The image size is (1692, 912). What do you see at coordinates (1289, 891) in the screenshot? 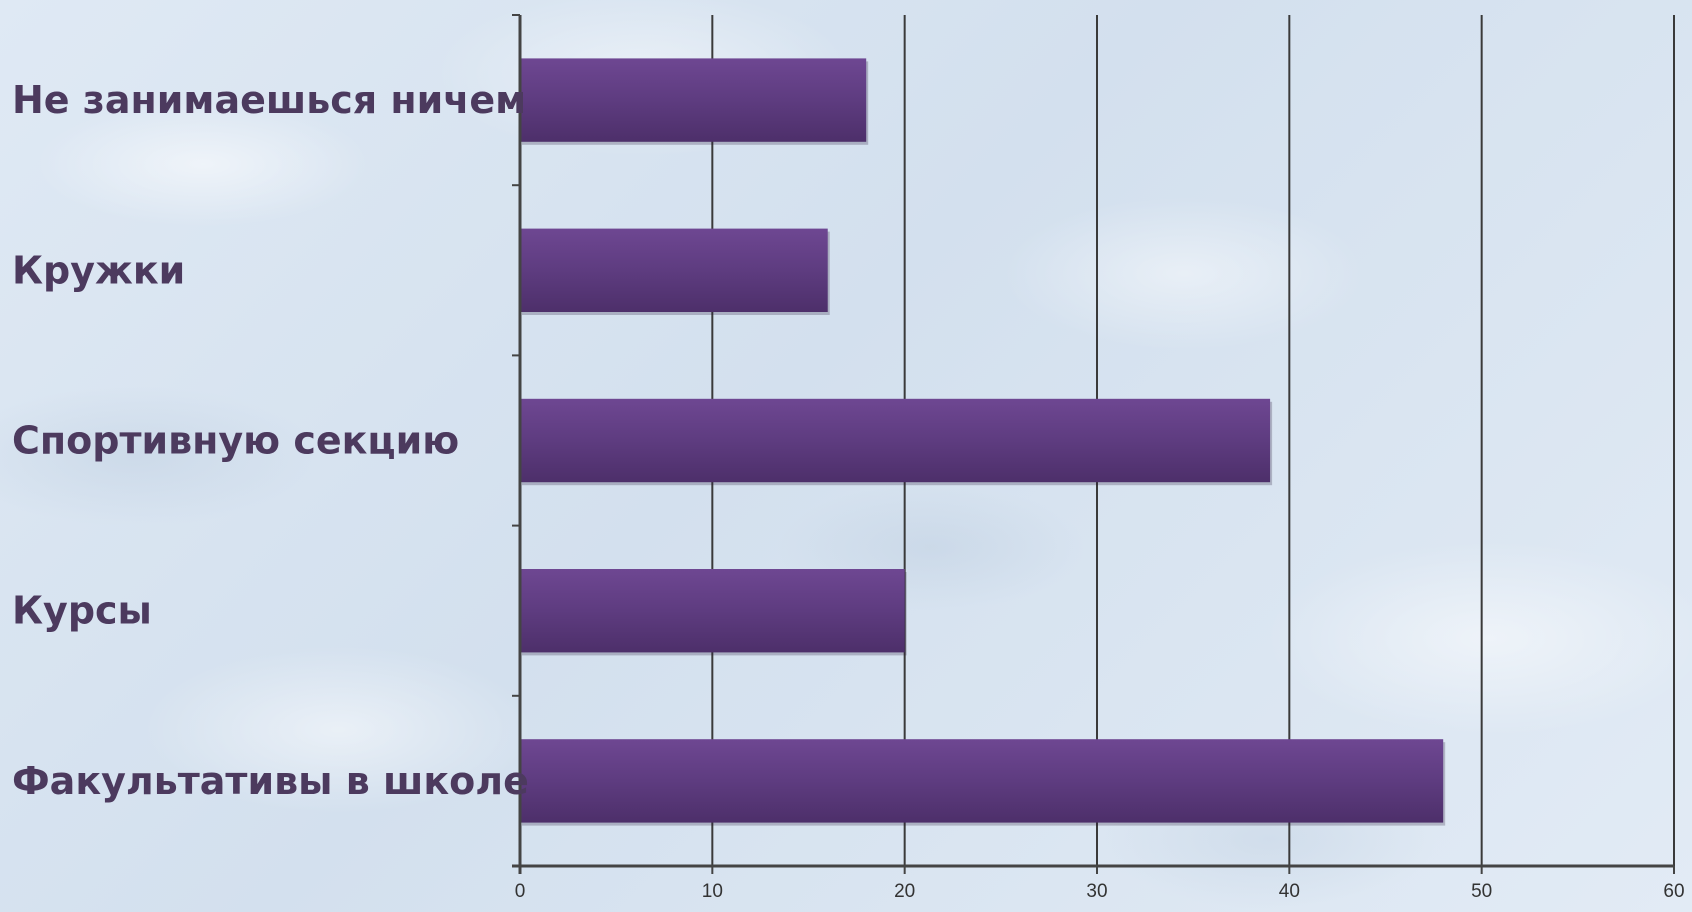
I see `x-tick-label: 40` at bounding box center [1289, 891].